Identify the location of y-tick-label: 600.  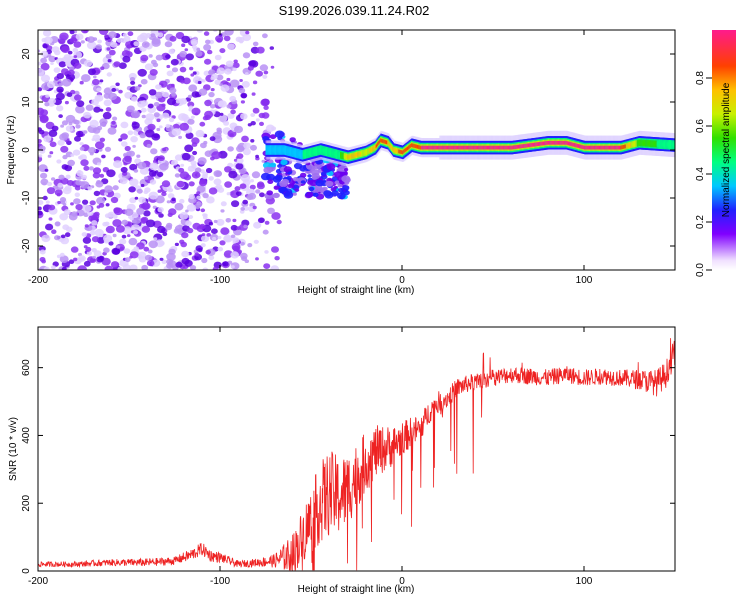
(26, 367).